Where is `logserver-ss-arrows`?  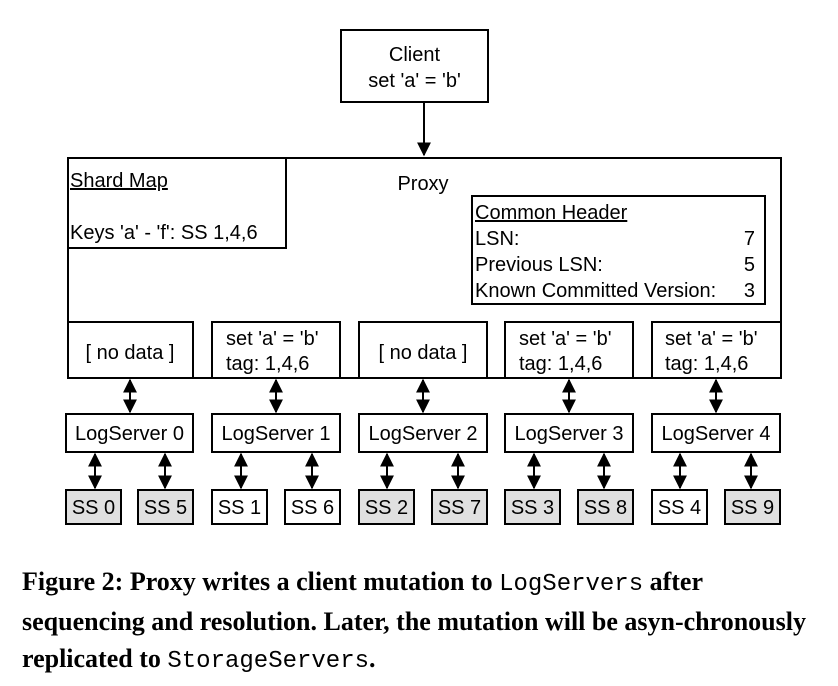
logserver-ss-arrows is located at coordinates (423, 471).